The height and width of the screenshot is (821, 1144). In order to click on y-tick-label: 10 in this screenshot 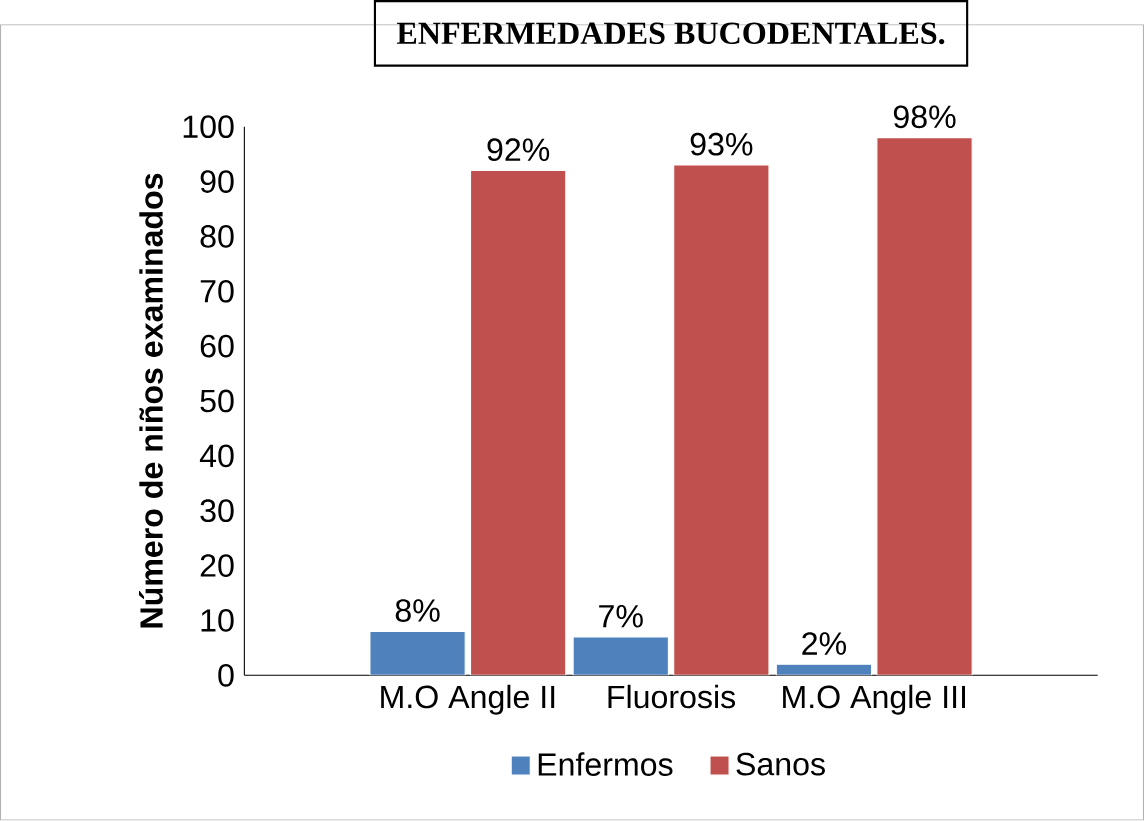, I will do `click(217, 620)`.